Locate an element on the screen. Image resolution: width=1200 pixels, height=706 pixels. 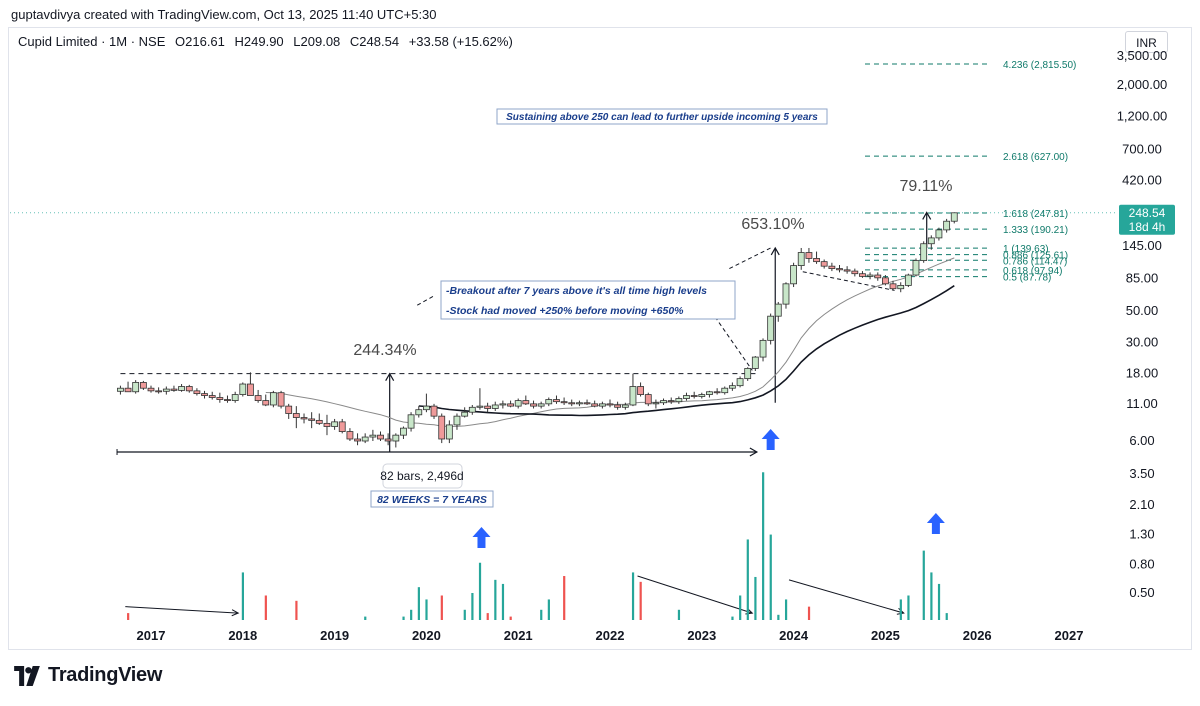
fib-level-label: 0.886 (125.61) is located at coordinates (1035, 256).